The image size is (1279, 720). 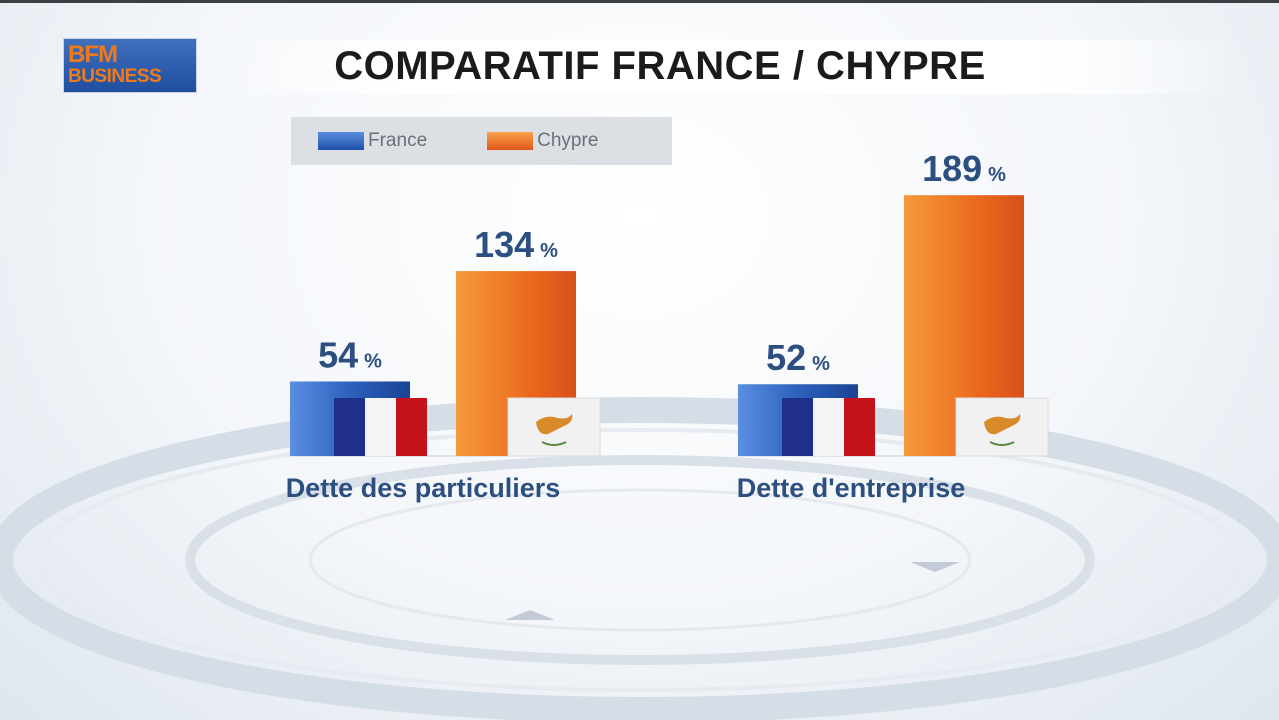 I want to click on legend-label-france: France, so click(x=398, y=140).